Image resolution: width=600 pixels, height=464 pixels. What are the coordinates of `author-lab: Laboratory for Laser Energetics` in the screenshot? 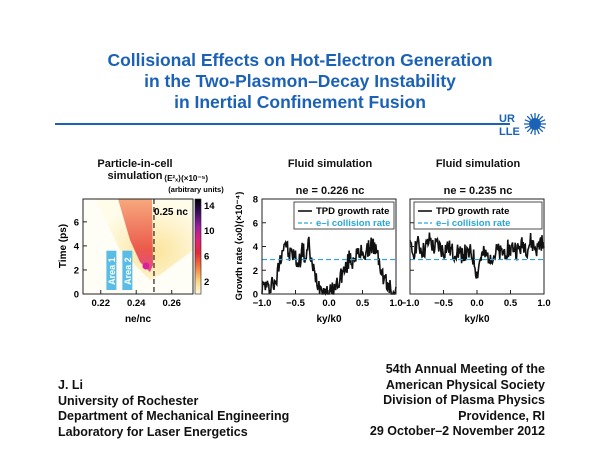 It's located at (153, 431).